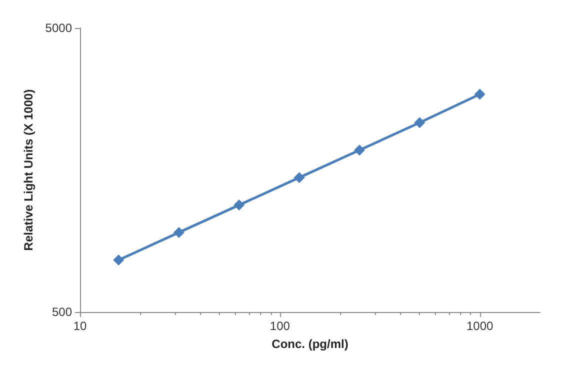  I want to click on y-tick-label: 5000, so click(58, 28).